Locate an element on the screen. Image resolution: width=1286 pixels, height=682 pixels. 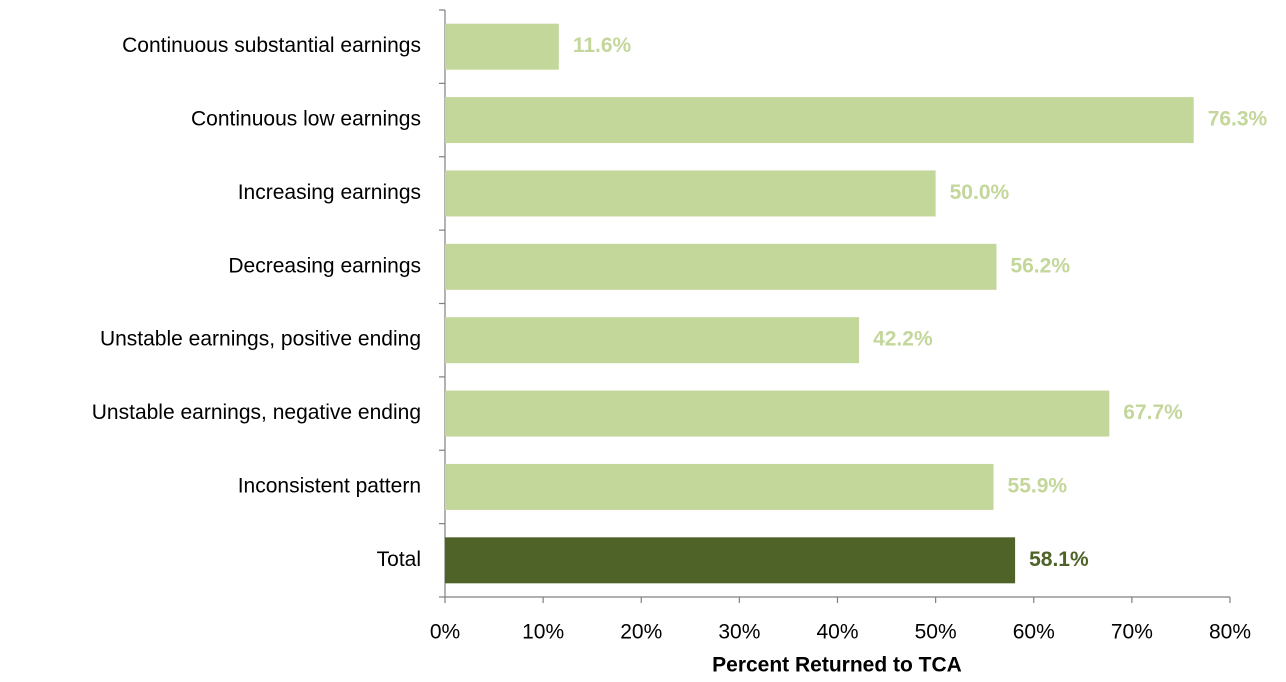
value-label: 56.2% is located at coordinates (1040, 265).